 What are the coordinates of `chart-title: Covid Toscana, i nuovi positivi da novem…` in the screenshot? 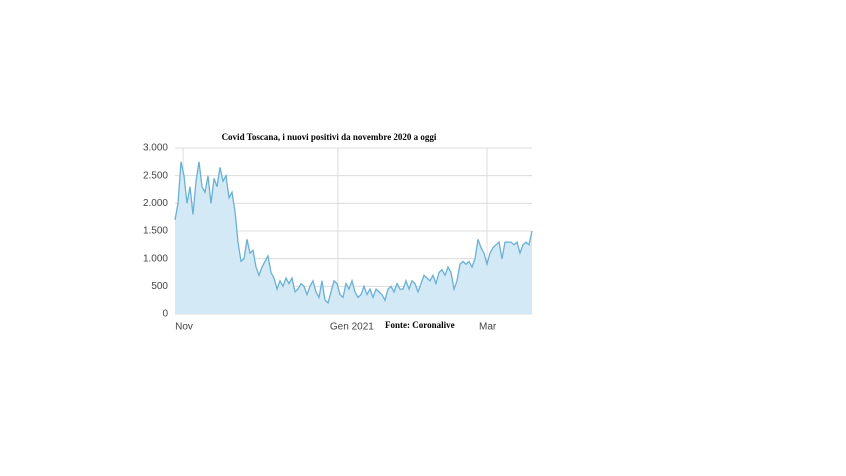 It's located at (329, 137).